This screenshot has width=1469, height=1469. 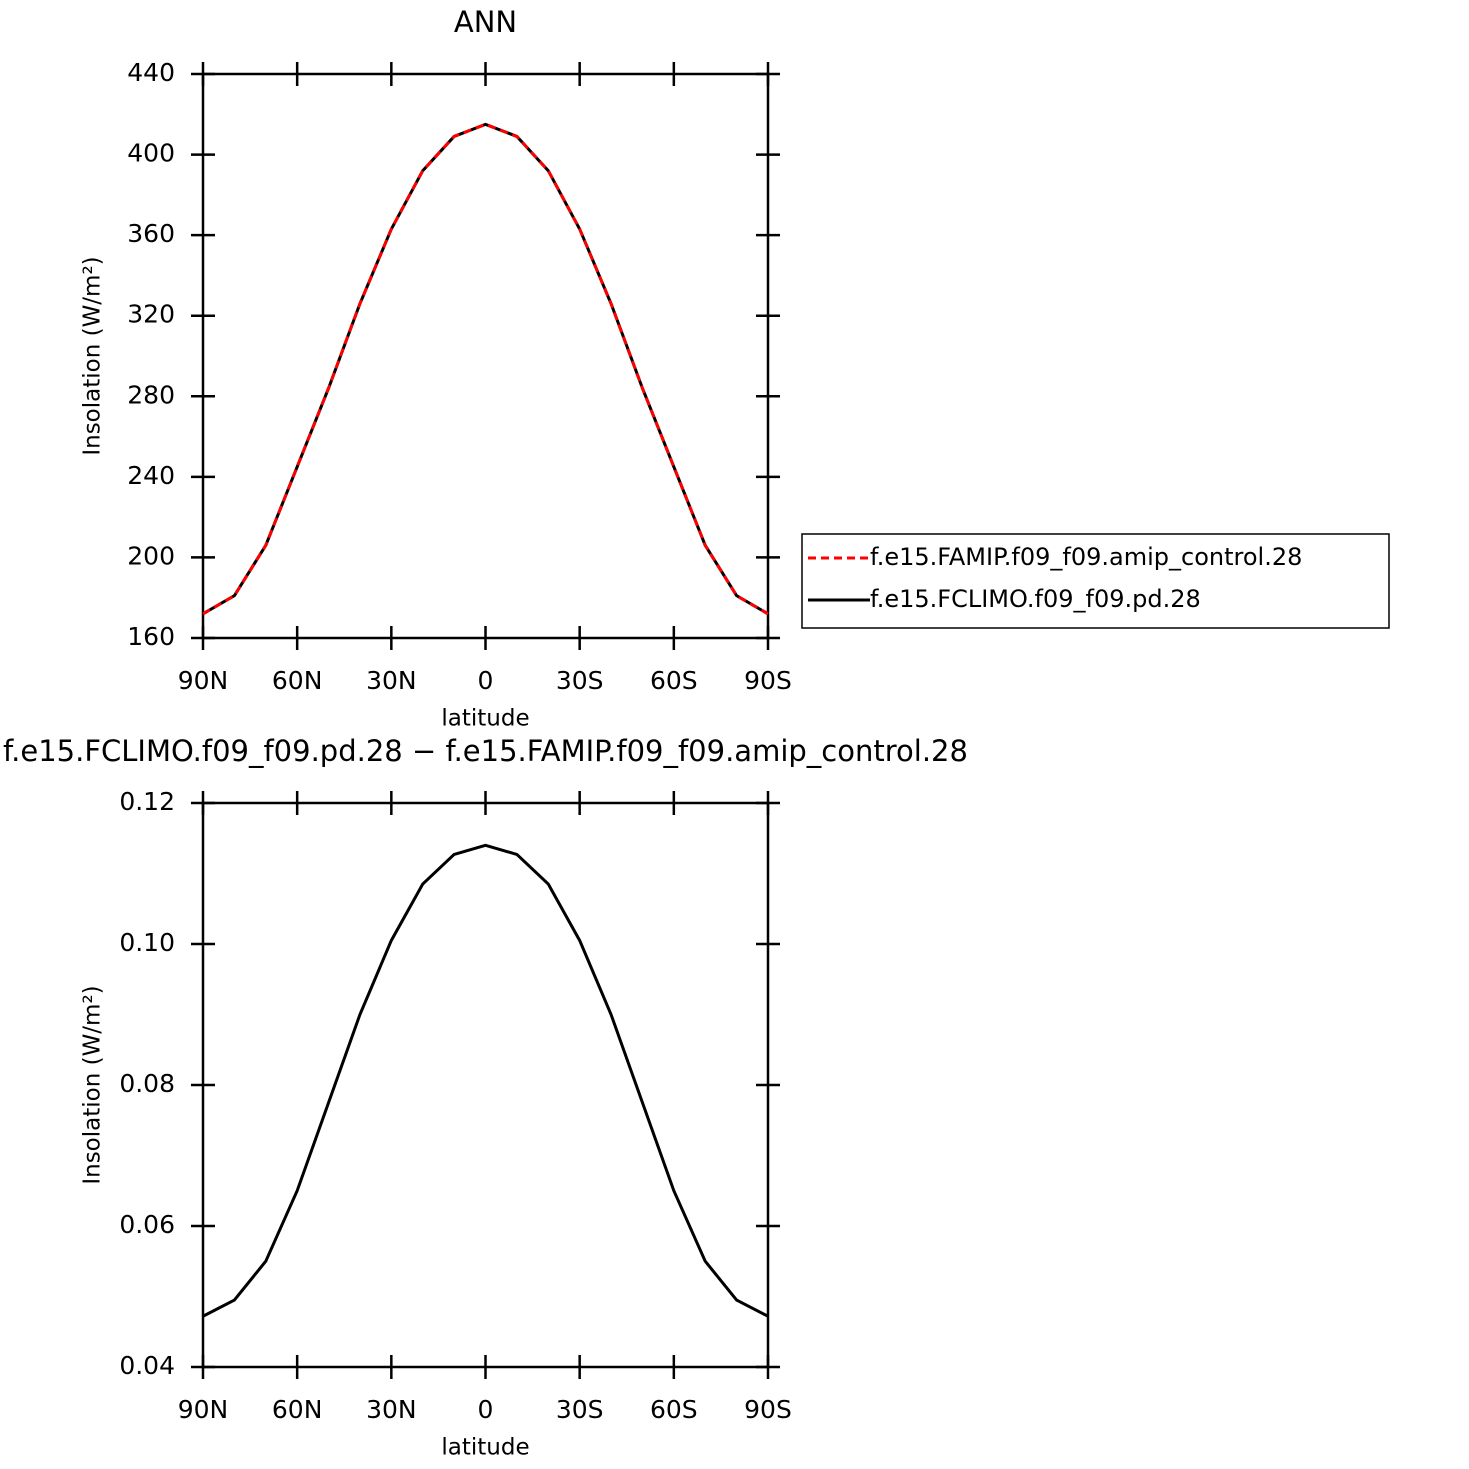 What do you see at coordinates (485, 22) in the screenshot?
I see `chart-title: ANN` at bounding box center [485, 22].